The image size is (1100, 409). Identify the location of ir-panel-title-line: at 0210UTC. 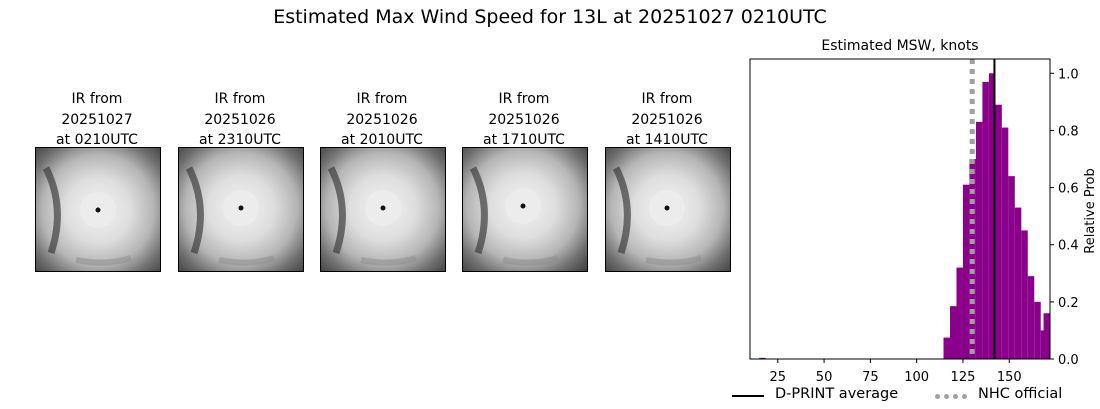
(97, 140).